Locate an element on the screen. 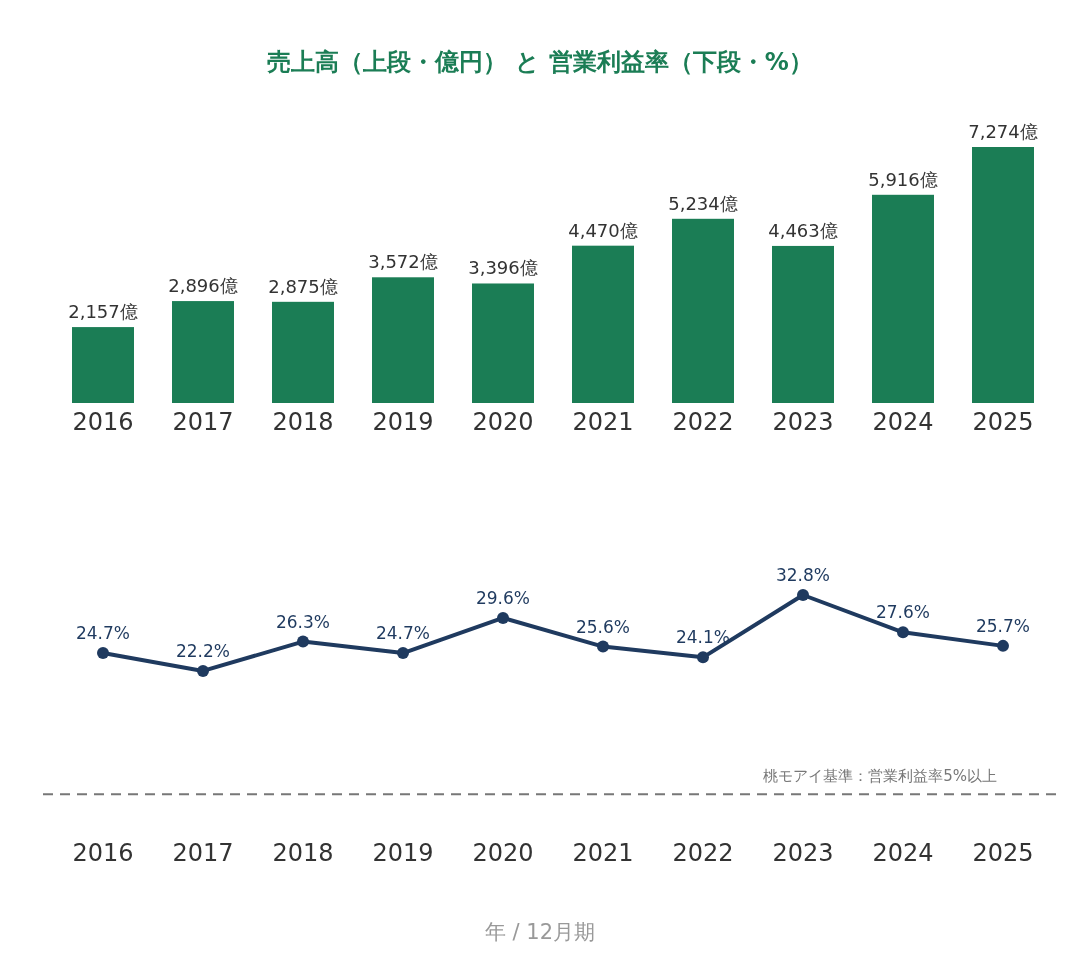  data-label: 5,234億 is located at coordinates (703, 203).